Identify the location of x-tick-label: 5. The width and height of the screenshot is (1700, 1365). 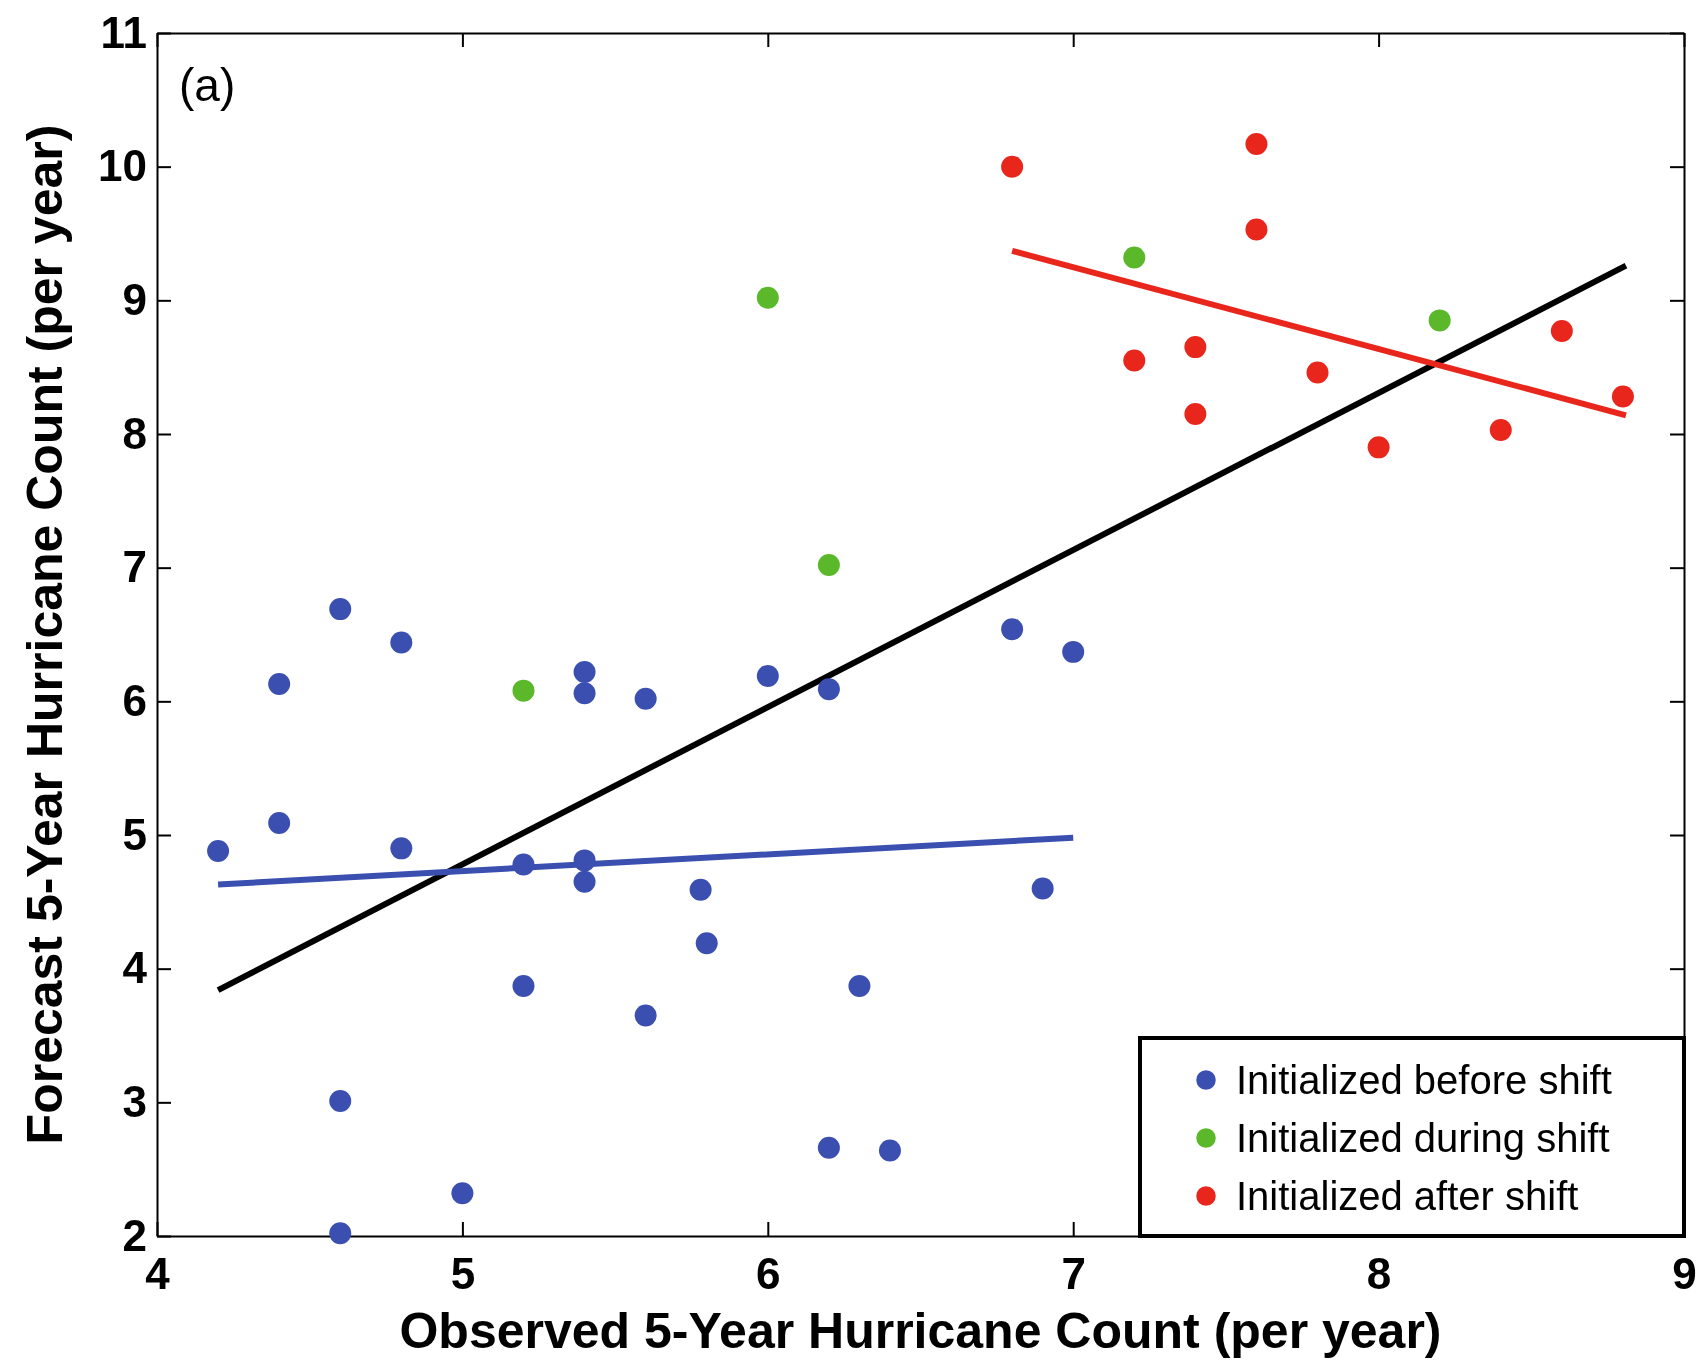
(463, 1274).